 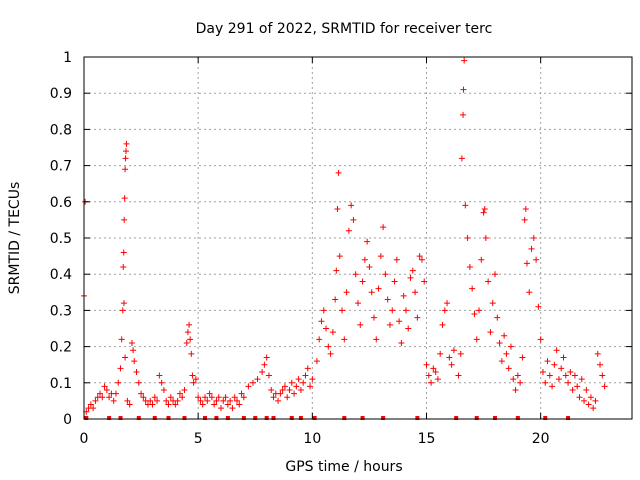 I want to click on y-tick-label: 0.3, so click(x=61, y=311).